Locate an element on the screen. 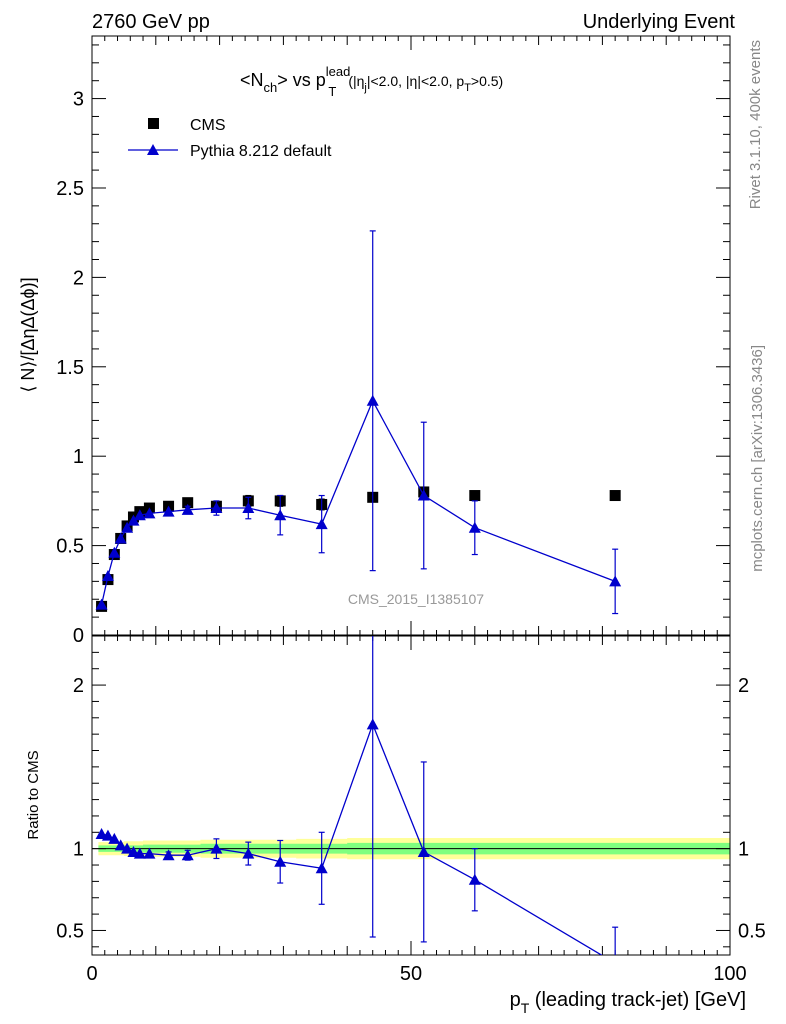  main-ytick-label: 2 is located at coordinates (78, 278).